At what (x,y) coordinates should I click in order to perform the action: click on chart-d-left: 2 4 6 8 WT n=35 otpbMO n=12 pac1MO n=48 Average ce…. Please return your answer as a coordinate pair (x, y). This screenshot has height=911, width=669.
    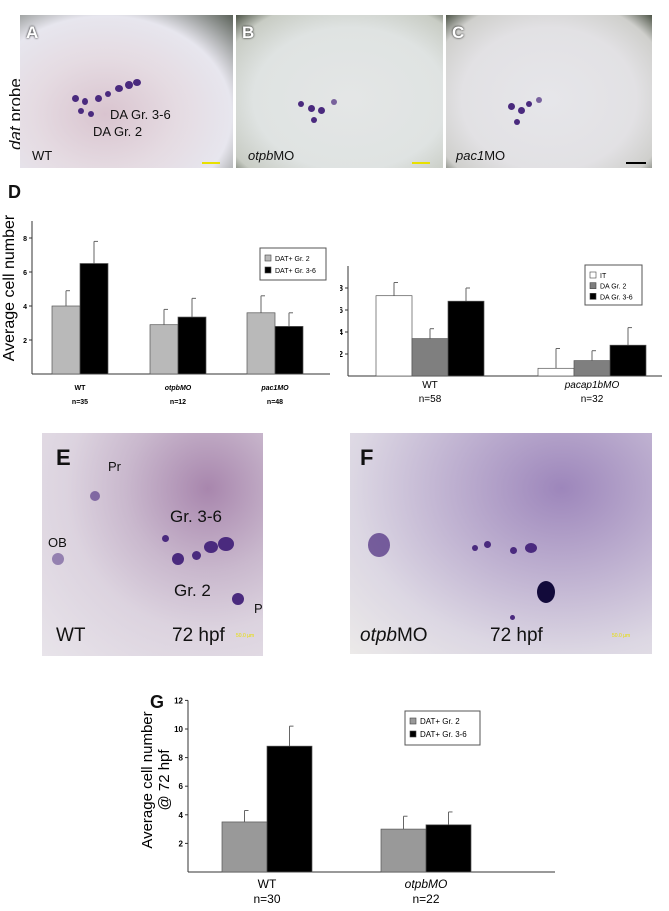
    Looking at the image, I should click on (165, 309).